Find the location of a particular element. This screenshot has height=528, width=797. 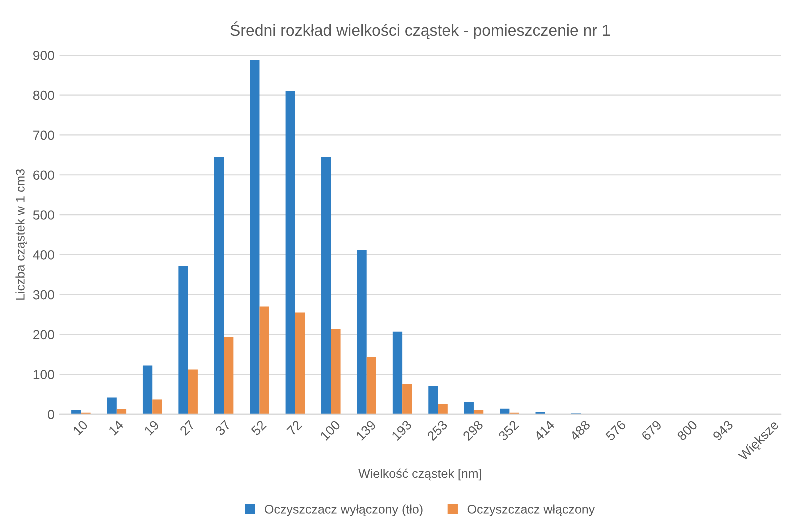

y-tick-label: 400 is located at coordinates (43, 255).